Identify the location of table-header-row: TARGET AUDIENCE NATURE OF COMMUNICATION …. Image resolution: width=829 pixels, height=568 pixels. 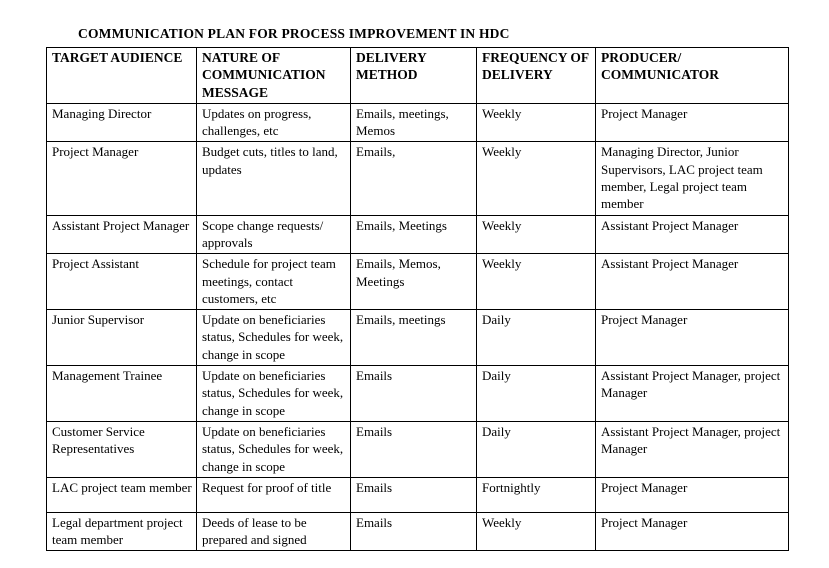
(417, 75).